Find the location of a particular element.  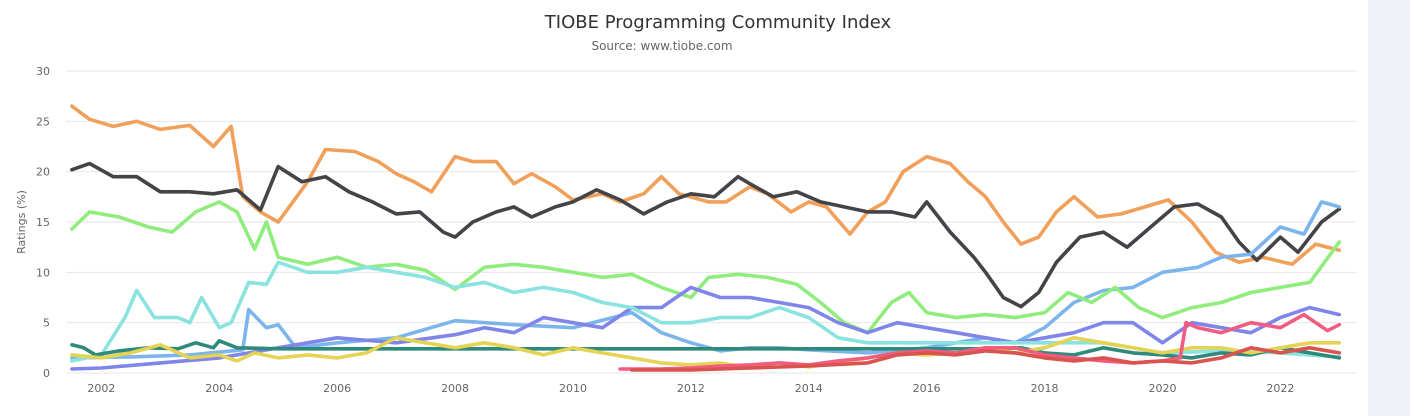

side-panel is located at coordinates (1389, 208).